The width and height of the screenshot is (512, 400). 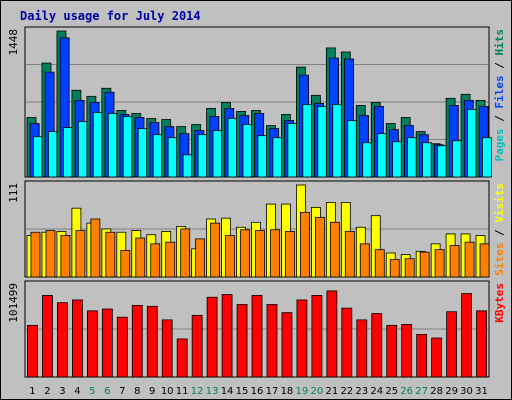 I want to click on x-tick-label: 19, so click(x=302, y=391).